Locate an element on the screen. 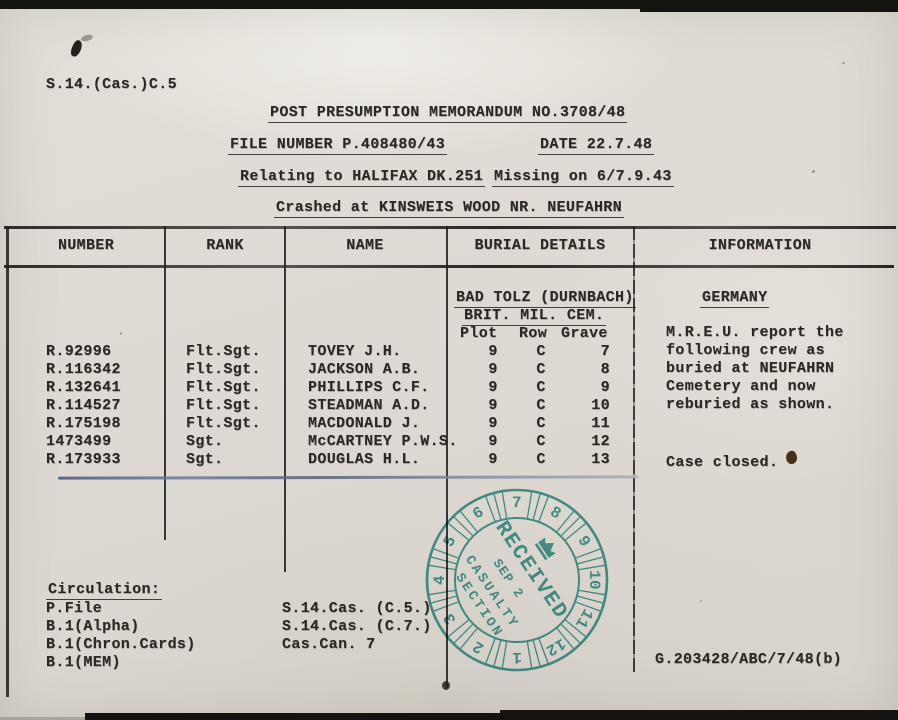  column-rule-burial-info is located at coordinates (634, 449).